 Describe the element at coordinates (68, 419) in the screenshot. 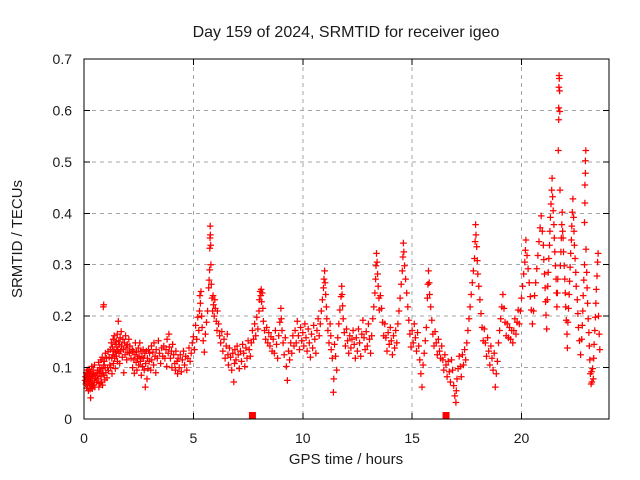

I see `y-tick-label: 0` at that location.